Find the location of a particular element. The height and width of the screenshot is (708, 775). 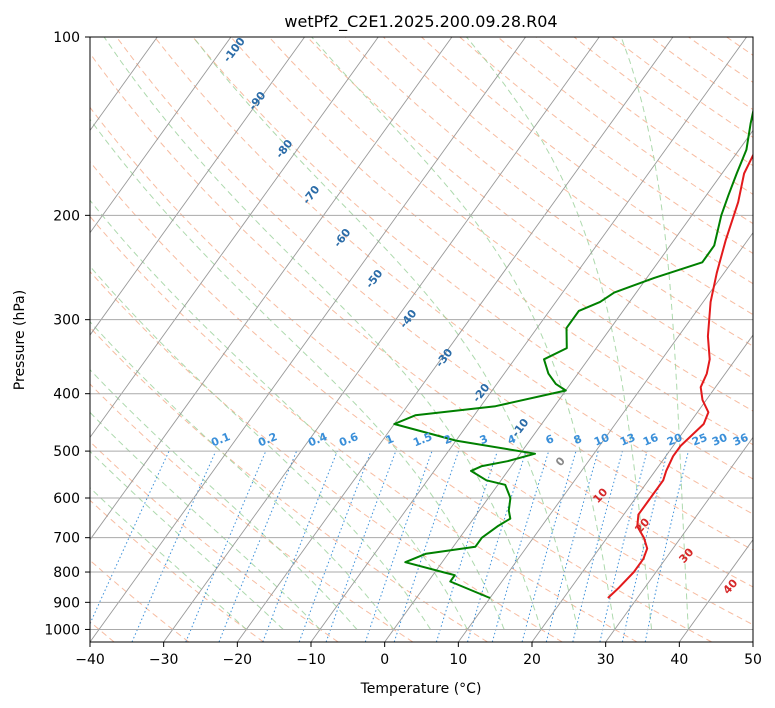

y-tick-label: 200 is located at coordinates (66, 216).